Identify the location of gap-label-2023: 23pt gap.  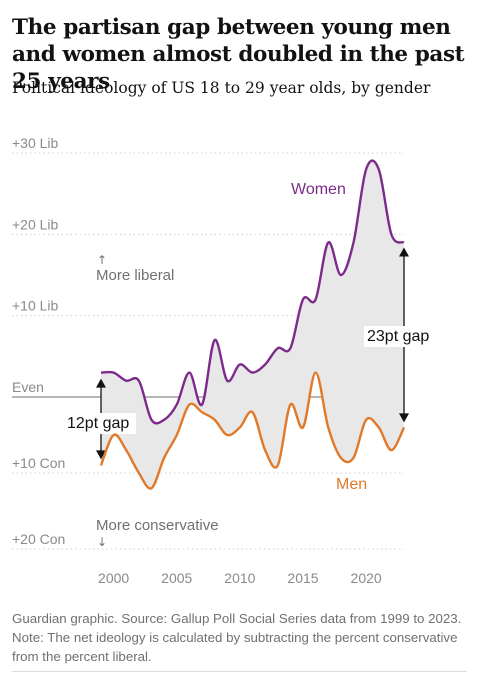
(398, 336).